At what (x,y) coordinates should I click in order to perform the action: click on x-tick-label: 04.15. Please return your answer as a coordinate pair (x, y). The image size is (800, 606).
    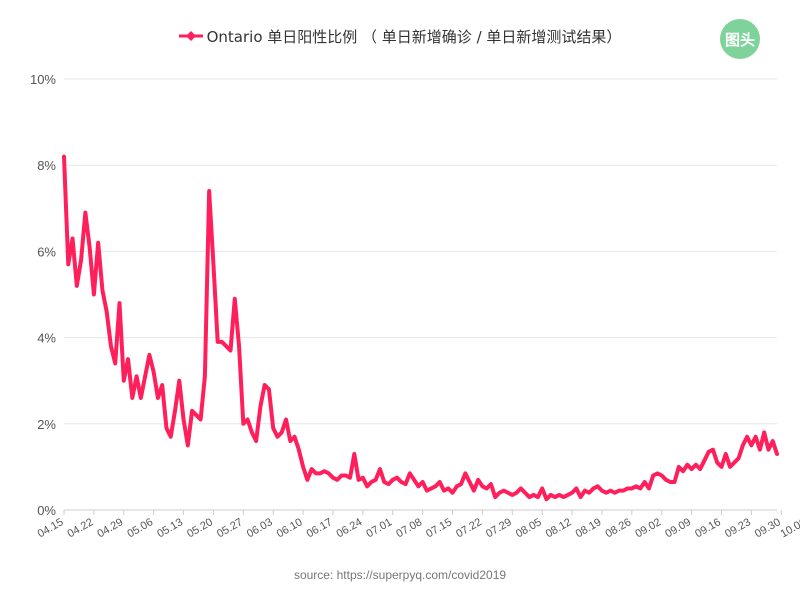
    Looking at the image, I should click on (51, 528).